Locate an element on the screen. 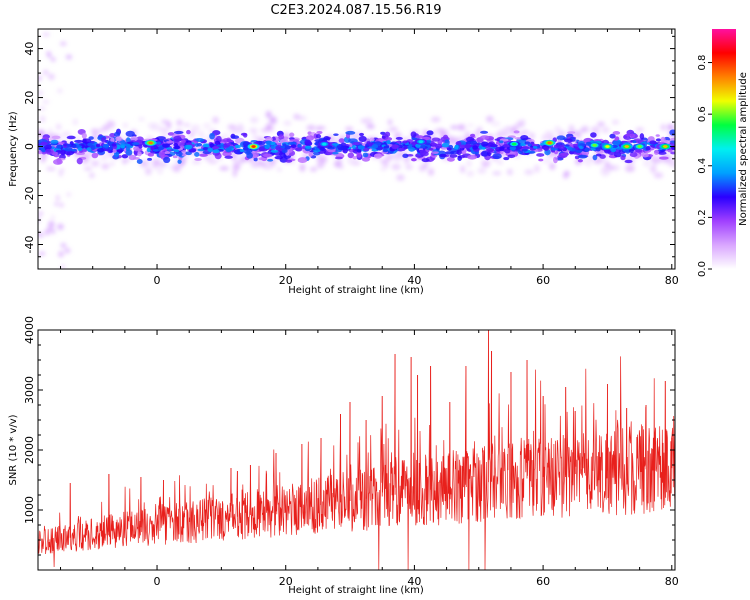  colorbar-tick-label: 0.6 is located at coordinates (702, 114).